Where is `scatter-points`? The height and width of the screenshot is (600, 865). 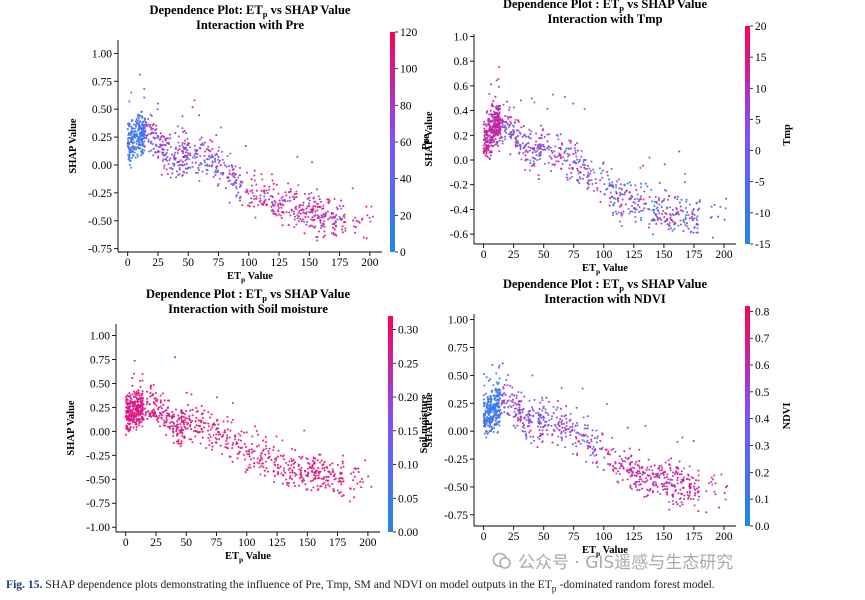
scatter-points is located at coordinates (605, 152).